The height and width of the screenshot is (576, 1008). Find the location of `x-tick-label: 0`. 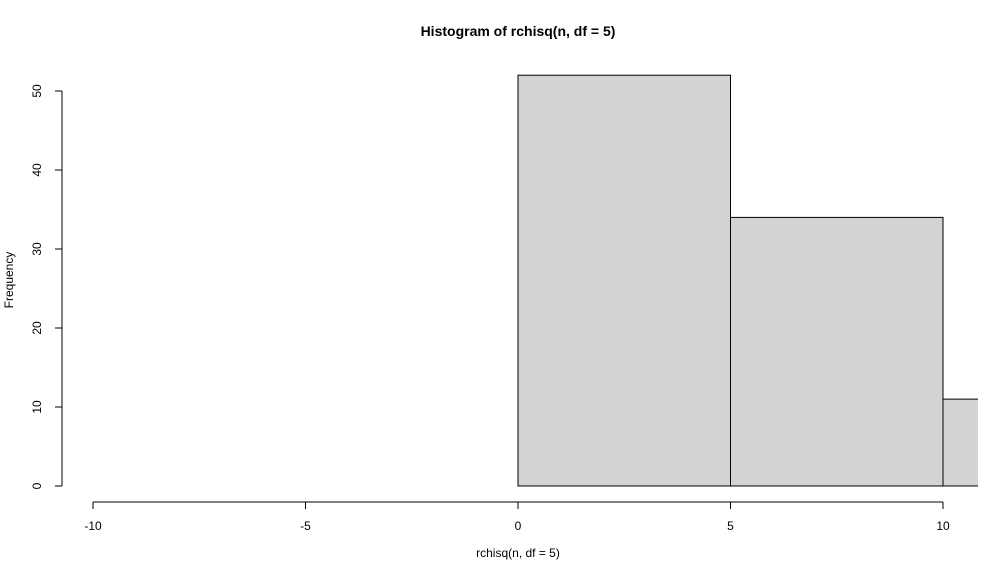

x-tick-label: 0 is located at coordinates (518, 526).